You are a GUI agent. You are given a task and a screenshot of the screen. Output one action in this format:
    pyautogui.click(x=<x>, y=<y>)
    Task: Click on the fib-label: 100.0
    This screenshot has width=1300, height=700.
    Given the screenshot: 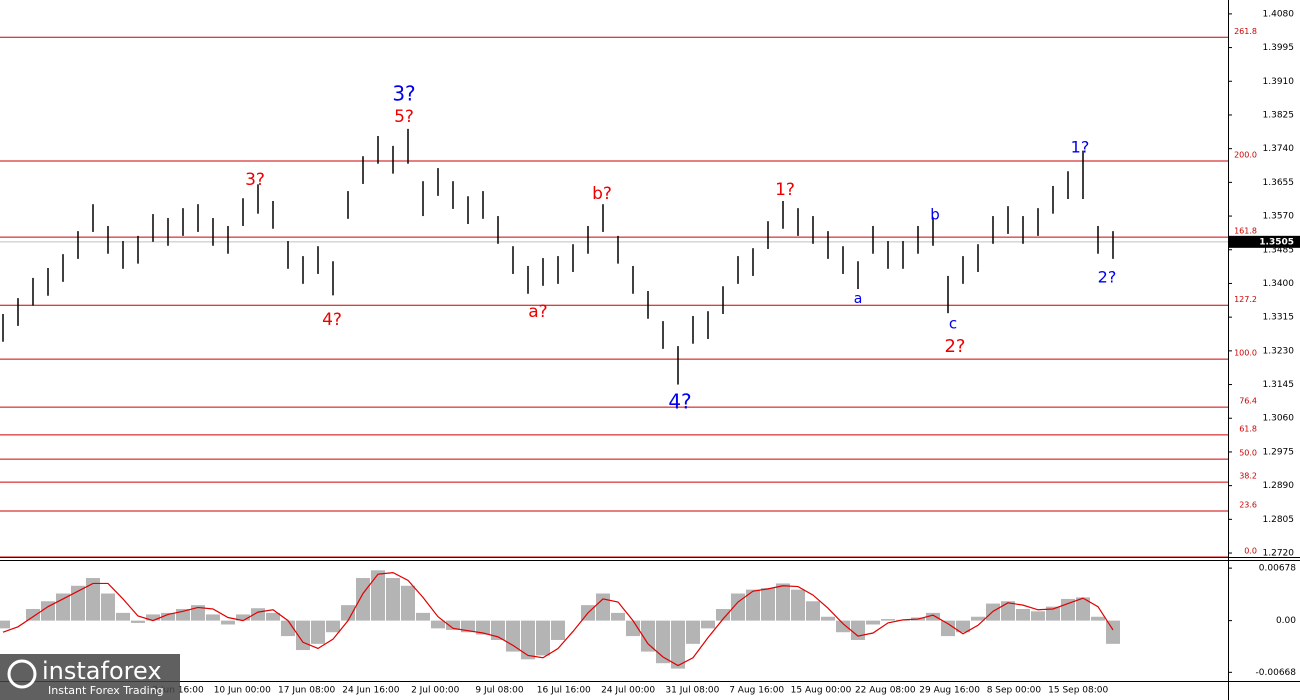 What is the action you would take?
    pyautogui.click(x=1245, y=353)
    